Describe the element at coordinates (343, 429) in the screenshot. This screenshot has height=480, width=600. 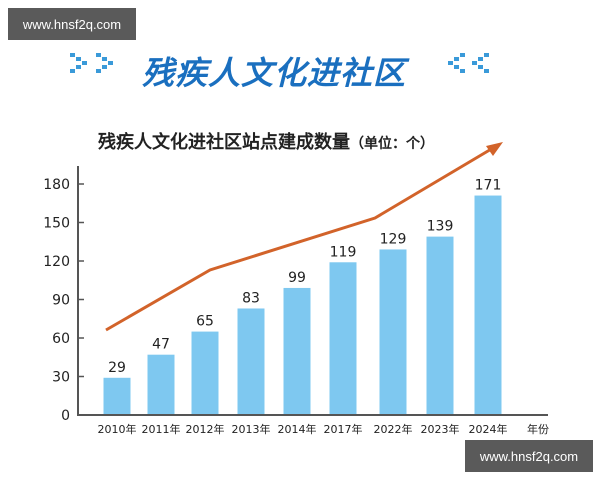
I see `x-tick-label: 2017年` at that location.